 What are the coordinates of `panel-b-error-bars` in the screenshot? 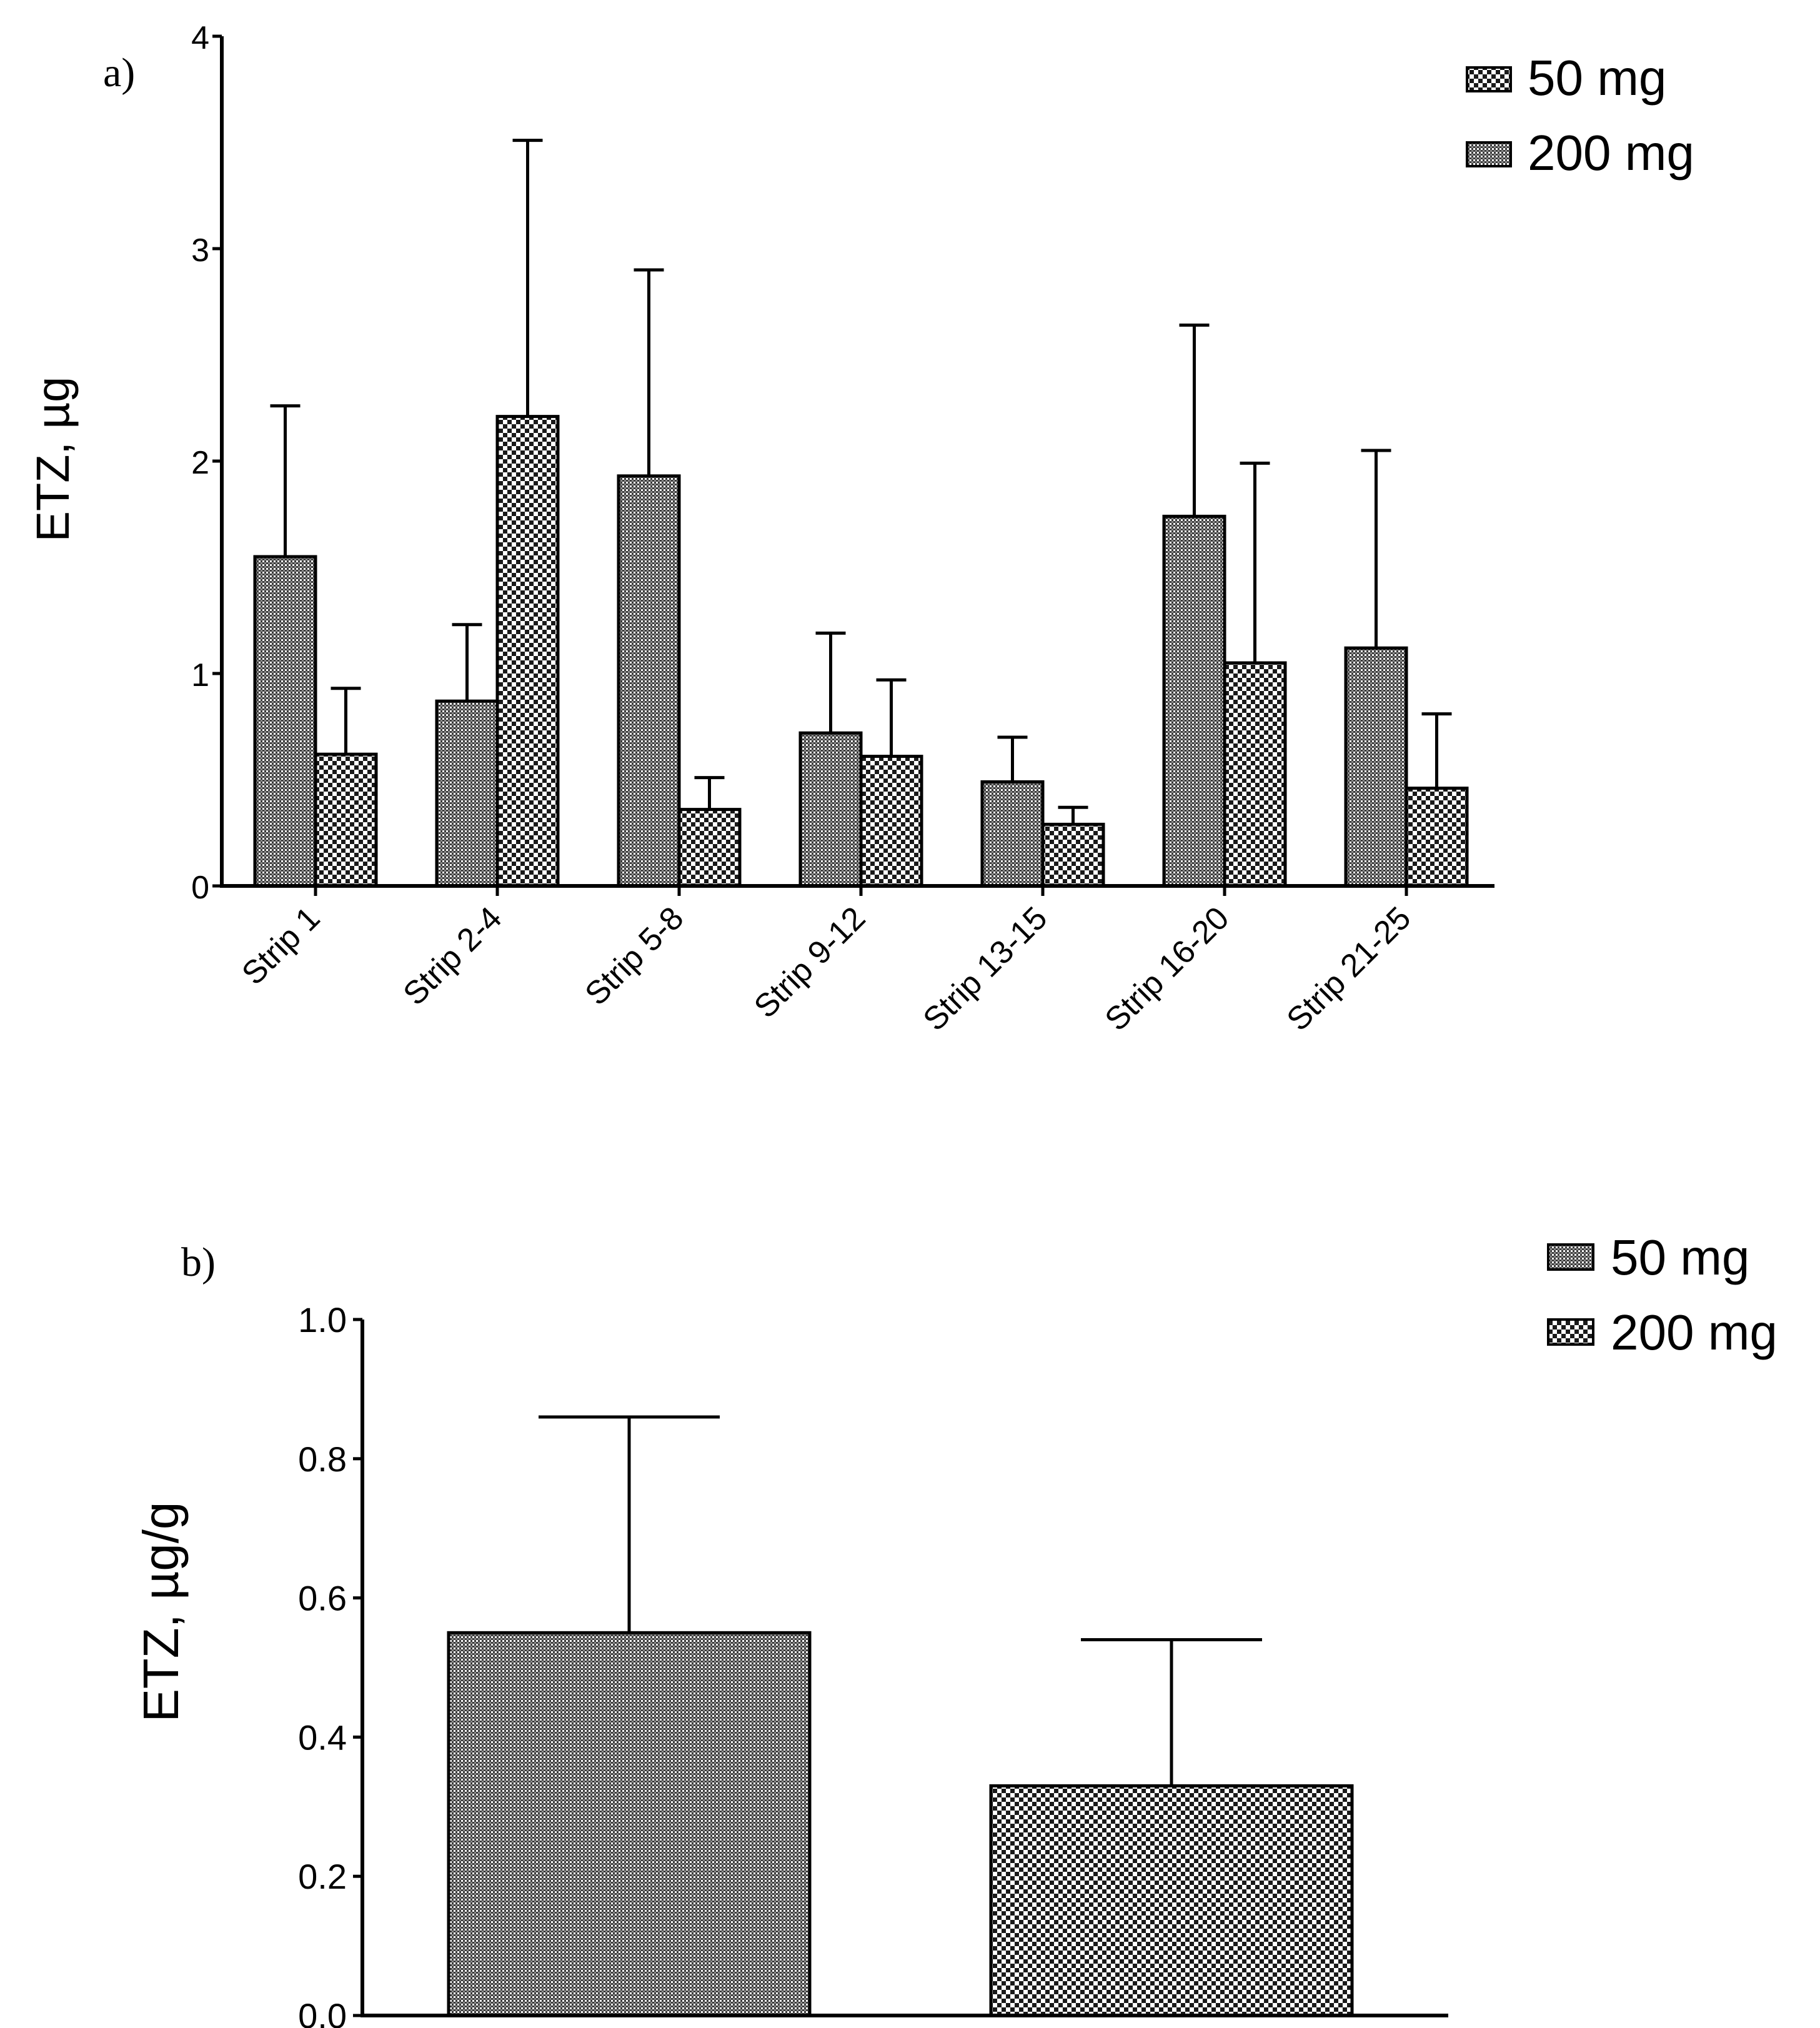 It's located at (900, 1600).